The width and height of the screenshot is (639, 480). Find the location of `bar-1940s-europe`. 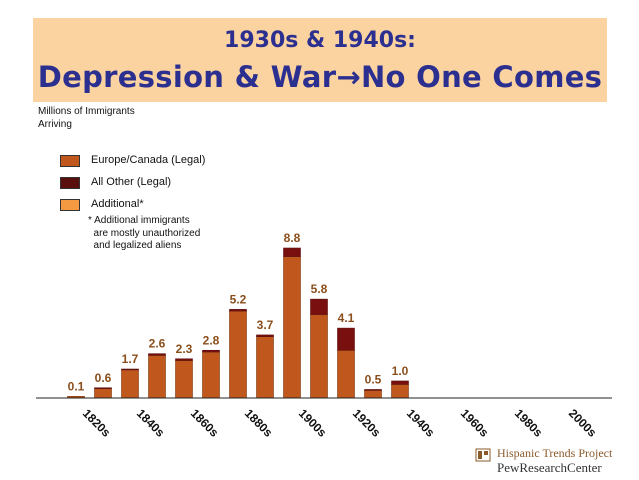

bar-1940s-europe is located at coordinates (400, 391).